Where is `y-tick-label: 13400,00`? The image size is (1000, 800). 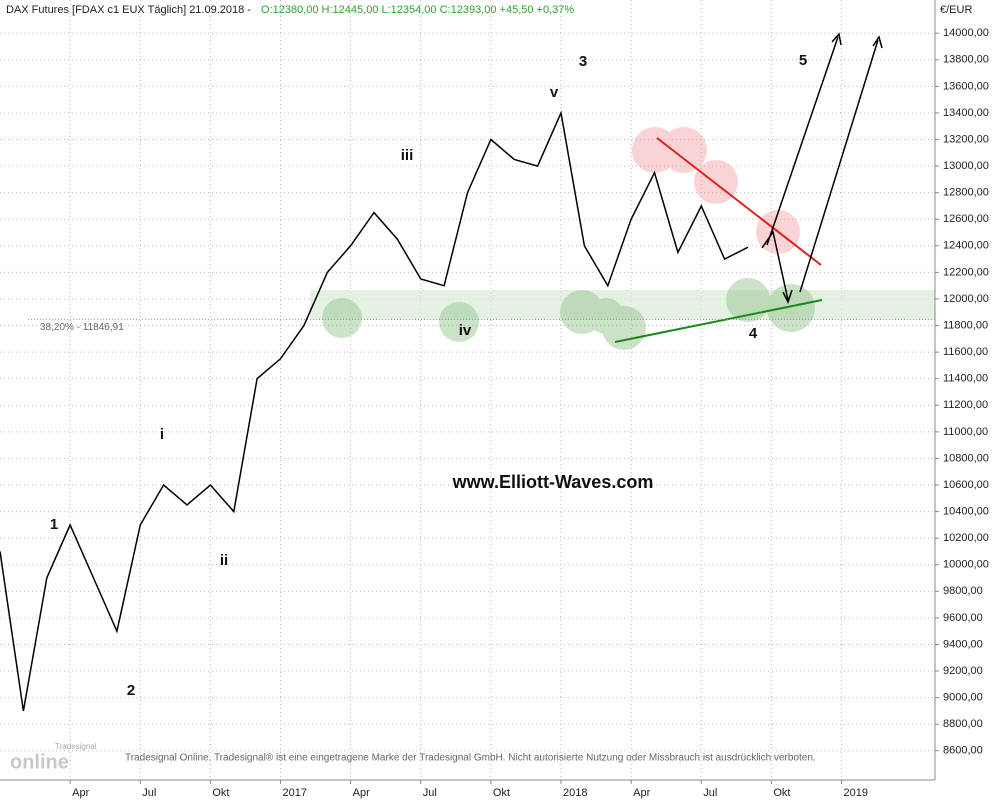 y-tick-label: 13400,00 is located at coordinates (966, 113).